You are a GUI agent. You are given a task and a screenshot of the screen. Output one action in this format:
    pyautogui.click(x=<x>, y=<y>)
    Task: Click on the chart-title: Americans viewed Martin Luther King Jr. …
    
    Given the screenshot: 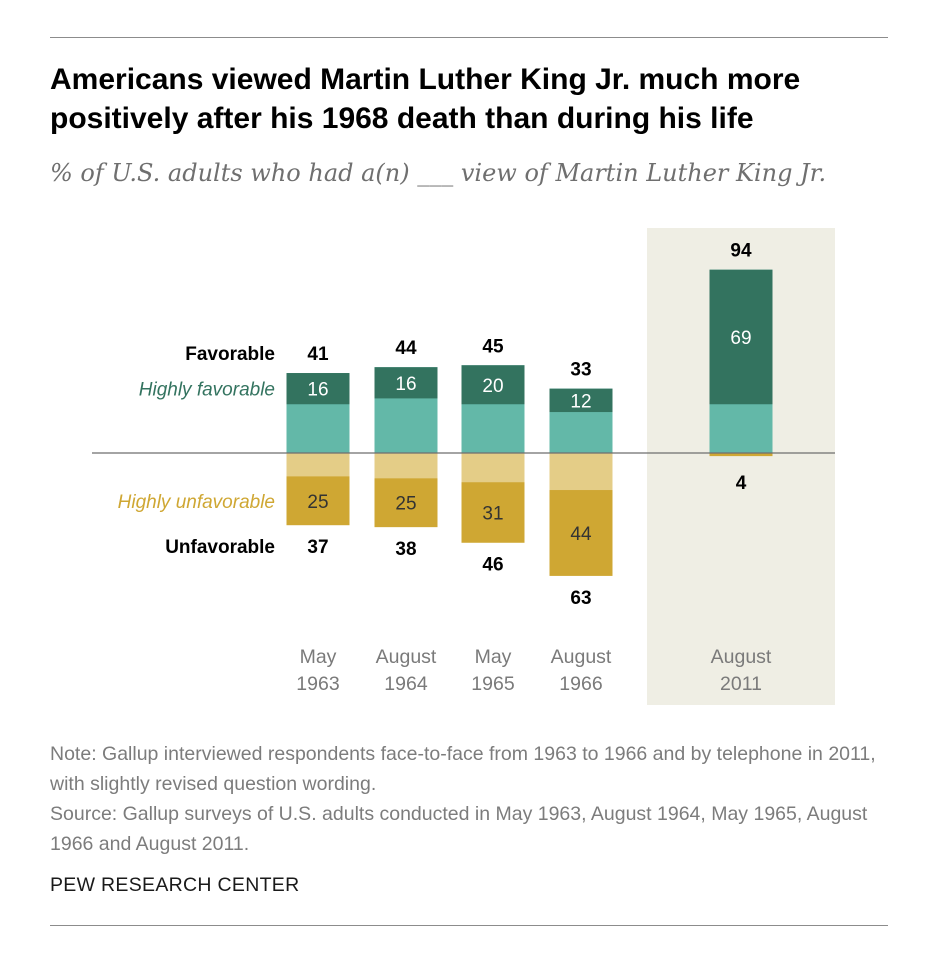 What is the action you would take?
    pyautogui.click(x=425, y=99)
    